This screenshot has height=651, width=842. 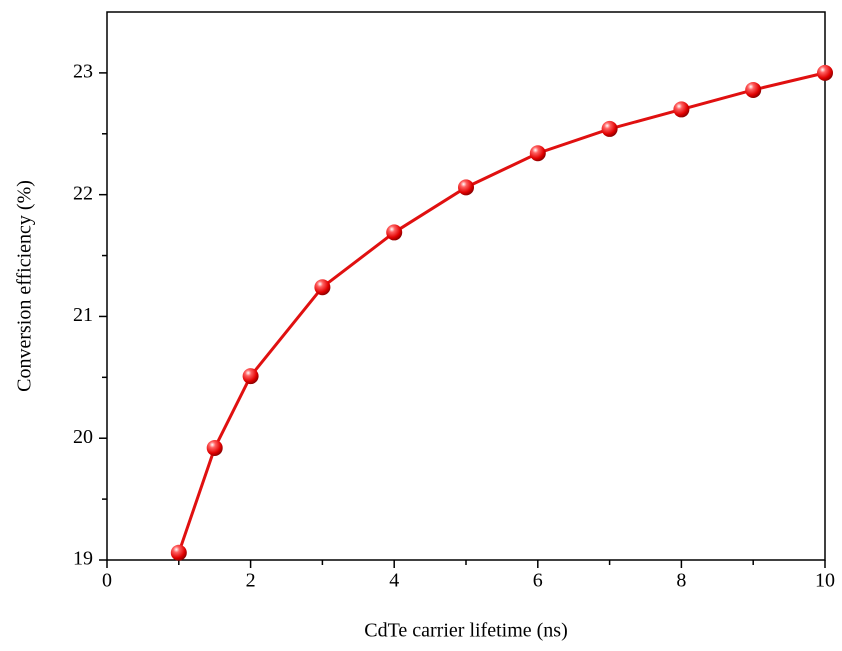 What do you see at coordinates (25, 286) in the screenshot?
I see `y-axis-label: Conversion efficiency (%)` at bounding box center [25, 286].